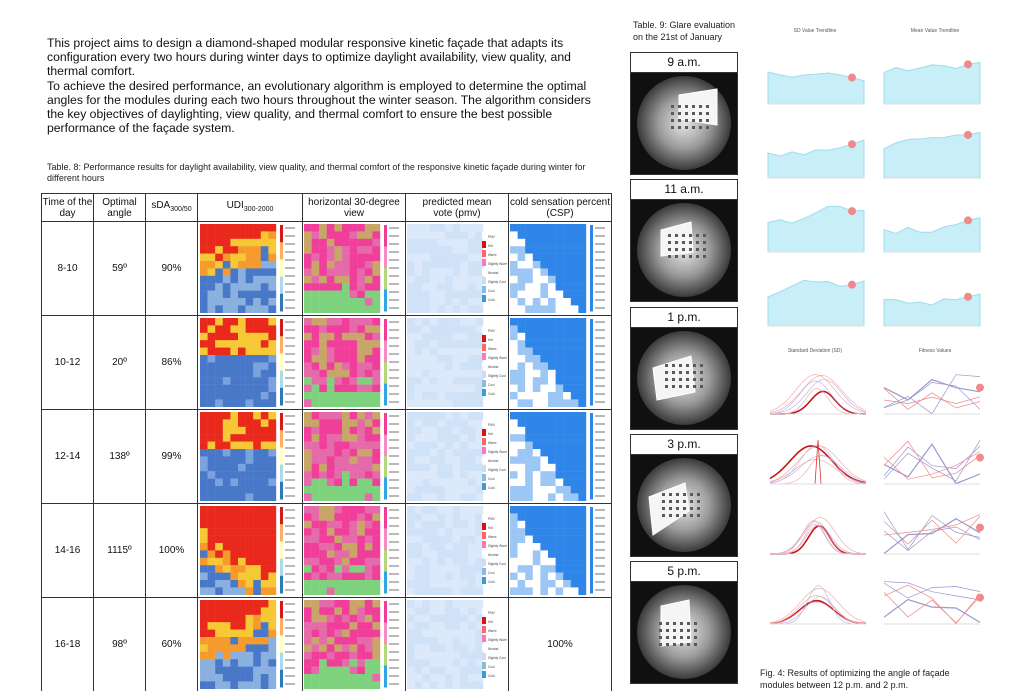 The image size is (1026, 691). Describe the element at coordinates (491, 488) in the screenshot. I see `pmv-legend-label: Cold` at that location.